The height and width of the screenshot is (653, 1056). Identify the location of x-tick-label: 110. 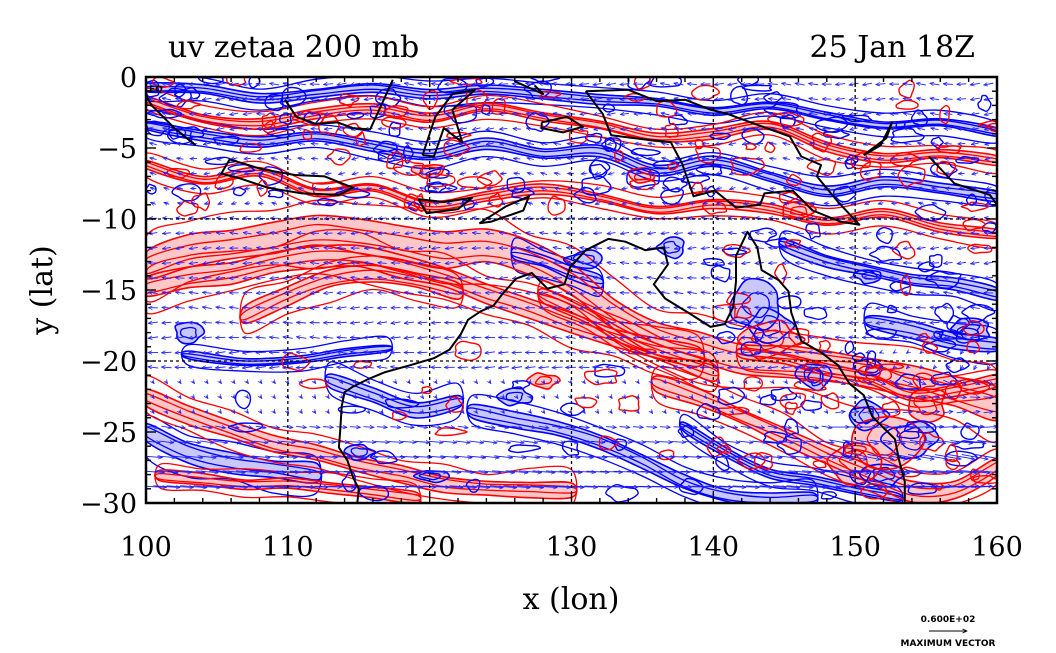
(288, 547).